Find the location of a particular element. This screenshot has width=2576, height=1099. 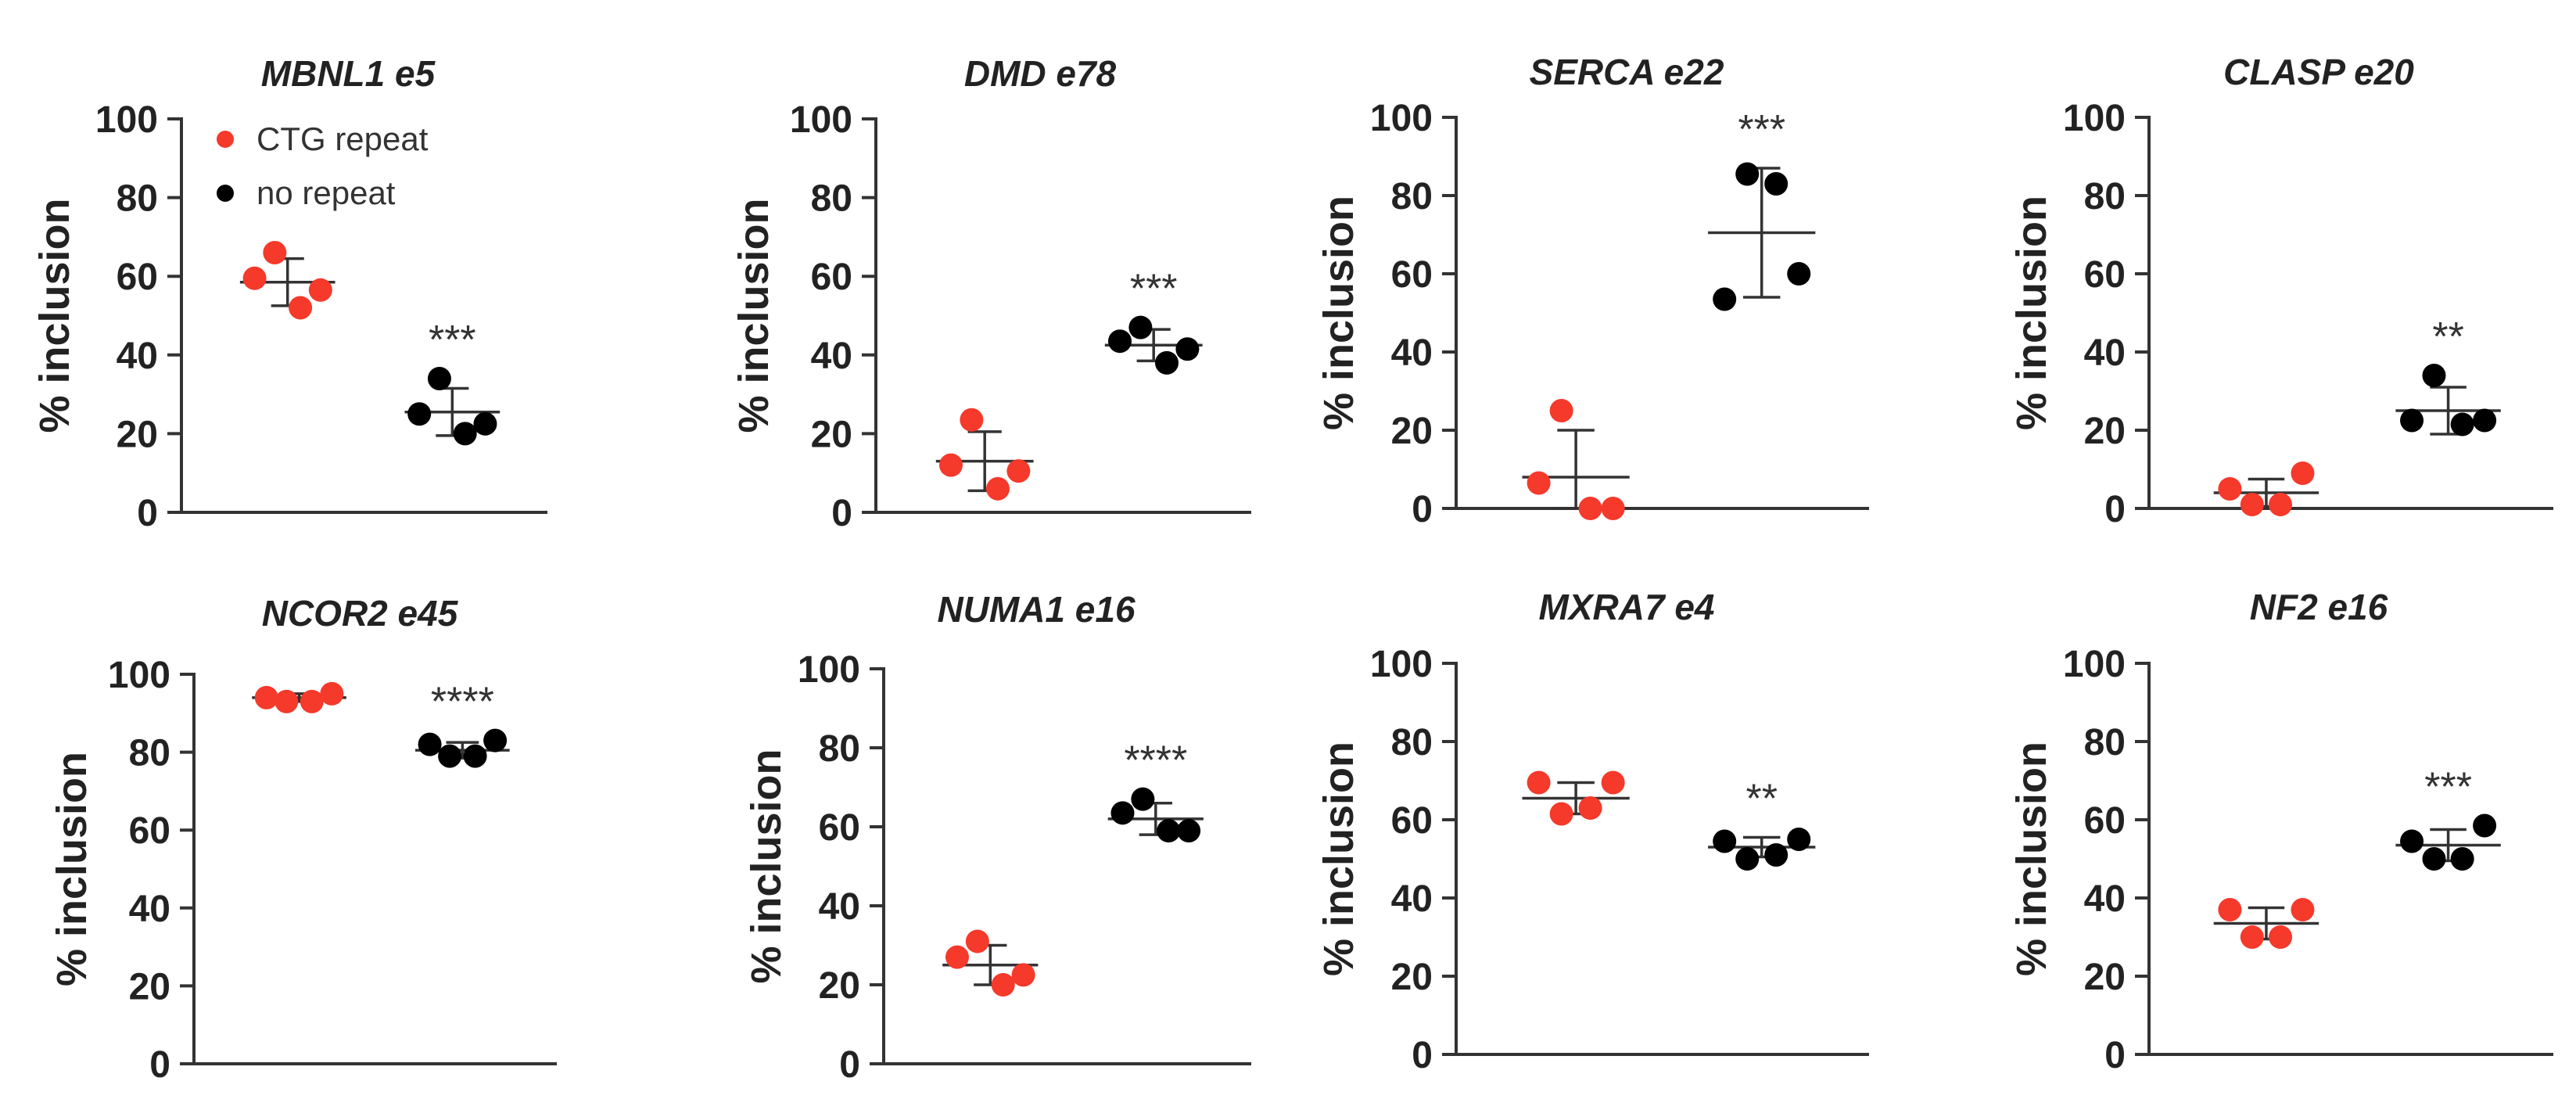

panel-title: MXRA7 e4 is located at coordinates (1627, 607).